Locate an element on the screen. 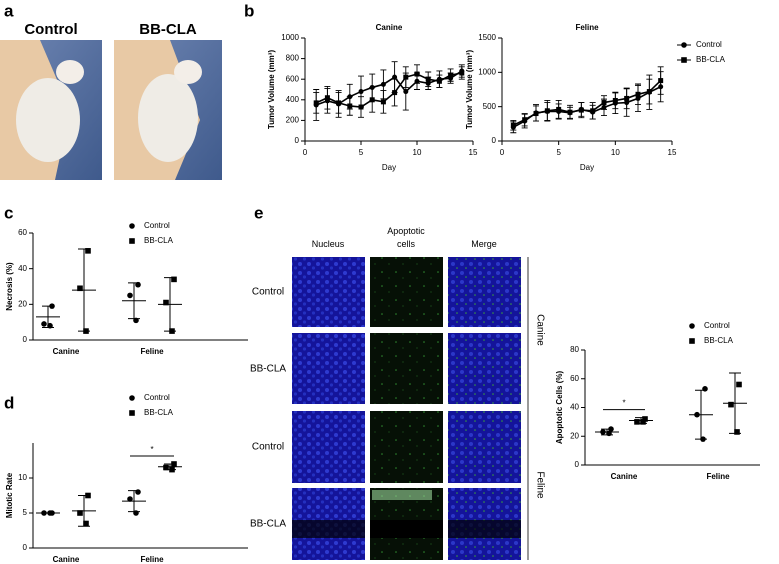 This screenshot has width=779, height=564. x-tick-label: Feline is located at coordinates (152, 559).